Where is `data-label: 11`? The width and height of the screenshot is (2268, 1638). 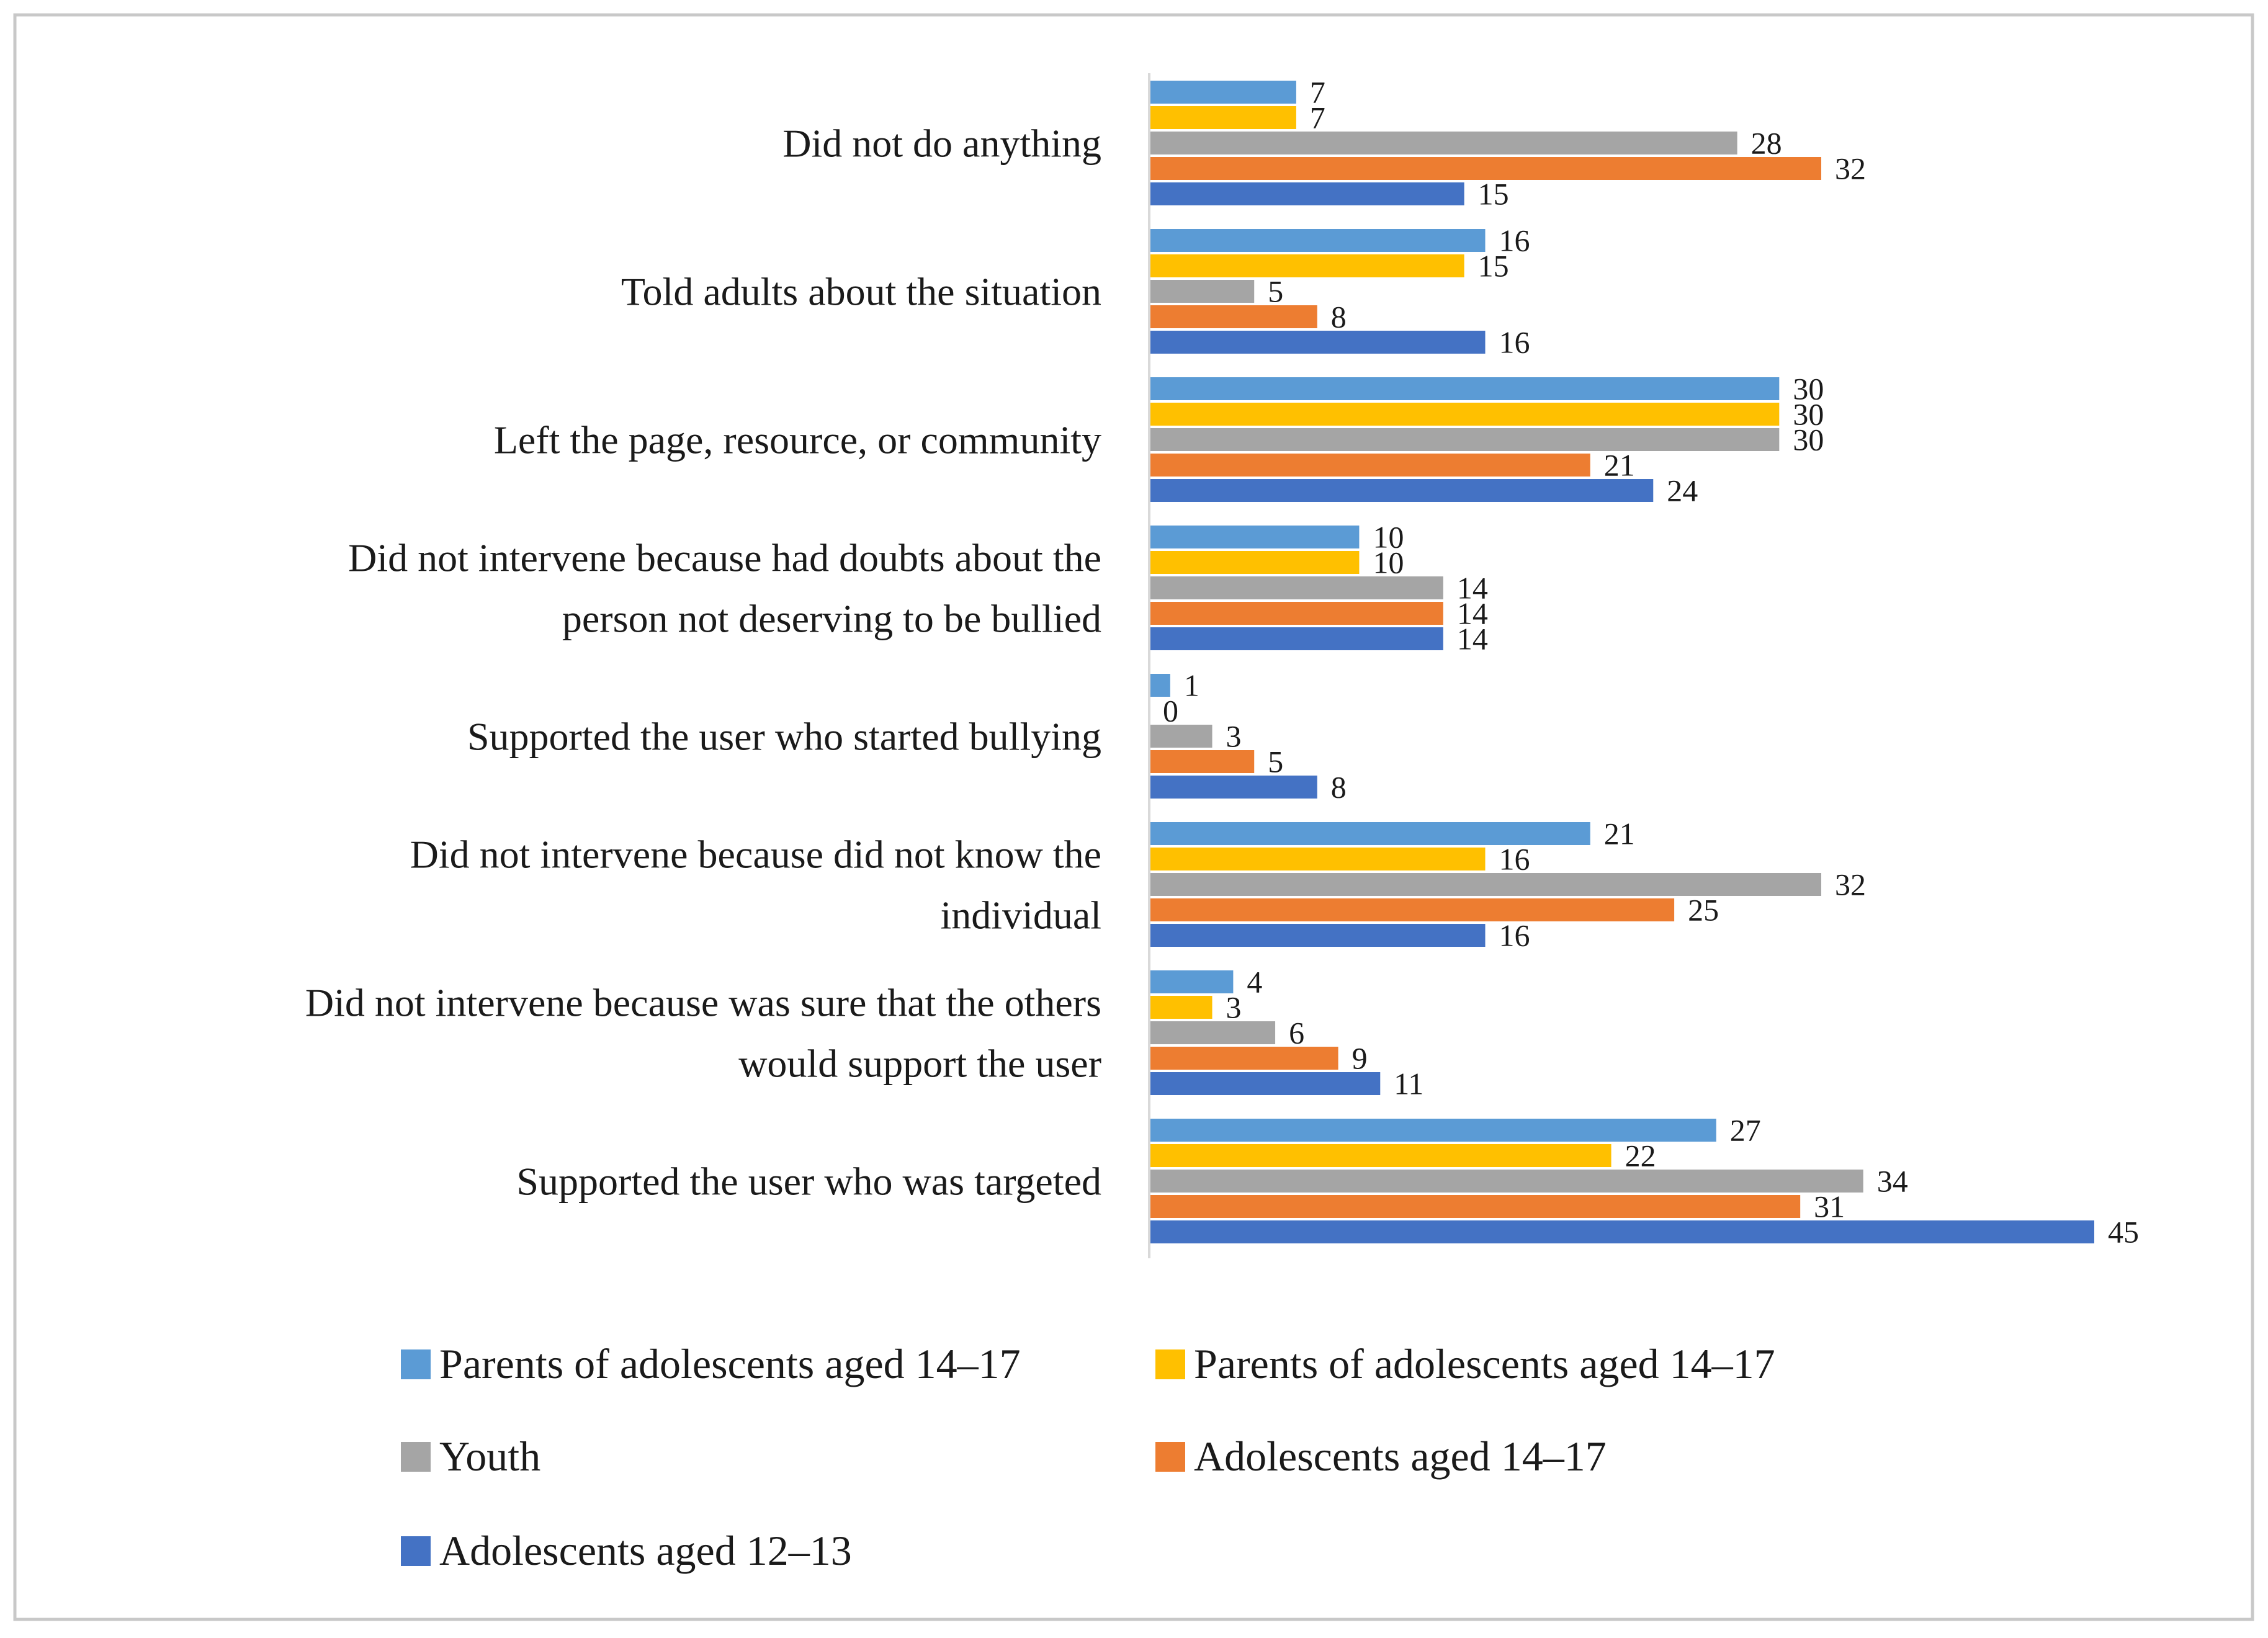
data-label: 11 is located at coordinates (1409, 1084).